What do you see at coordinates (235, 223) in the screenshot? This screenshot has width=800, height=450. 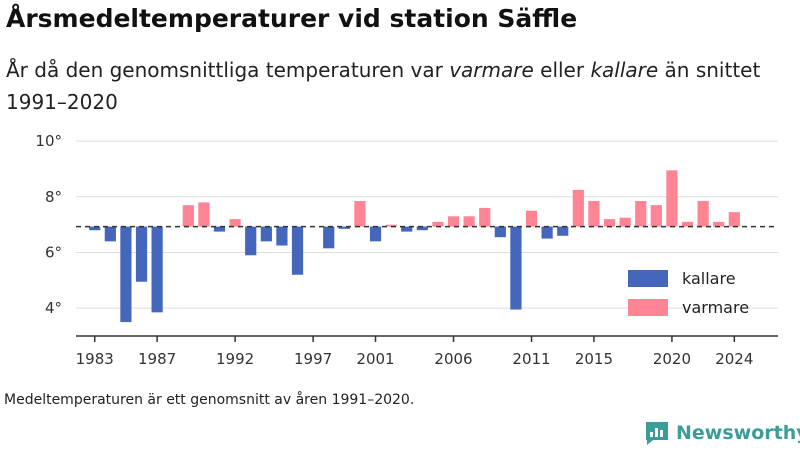 I see `bar-1992` at bounding box center [235, 223].